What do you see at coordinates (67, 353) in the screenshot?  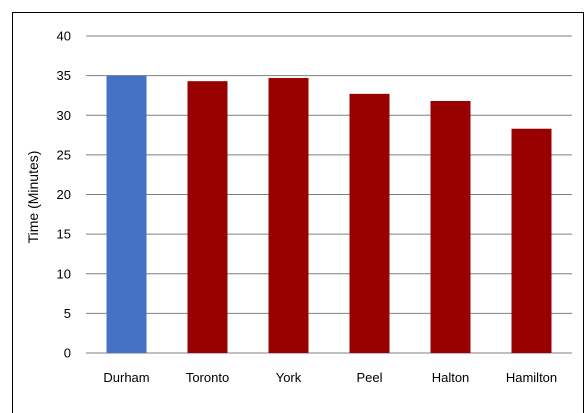 I see `y-tick-label: 0` at bounding box center [67, 353].